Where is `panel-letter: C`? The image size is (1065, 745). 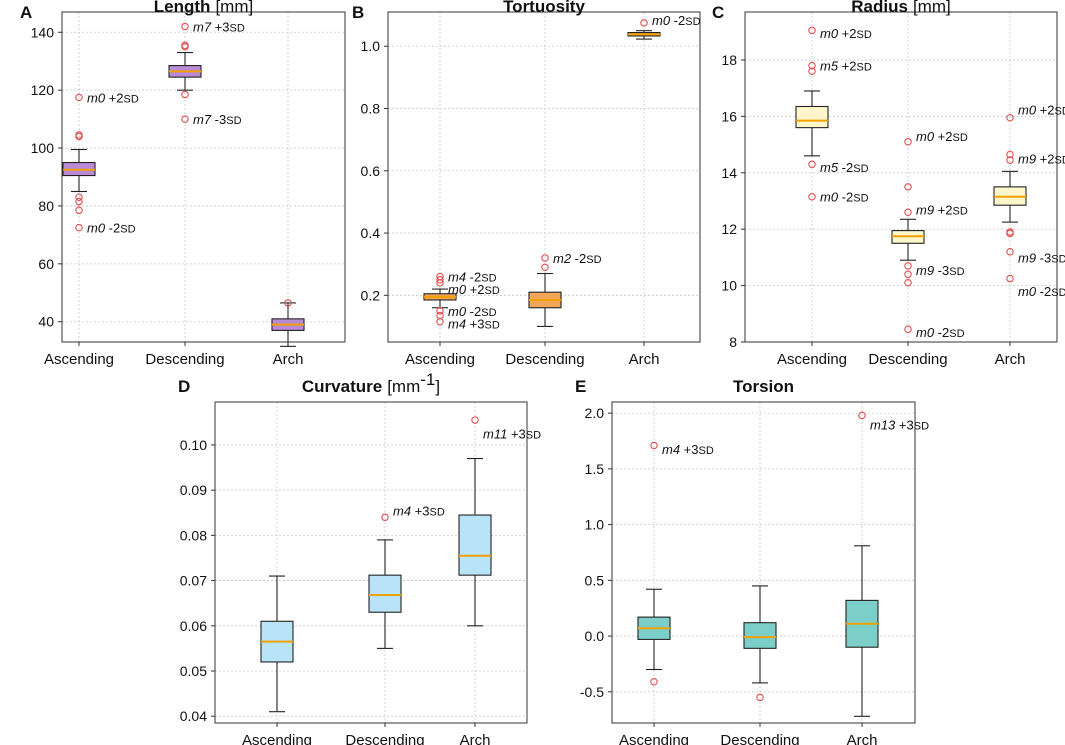 panel-letter: C is located at coordinates (718, 12).